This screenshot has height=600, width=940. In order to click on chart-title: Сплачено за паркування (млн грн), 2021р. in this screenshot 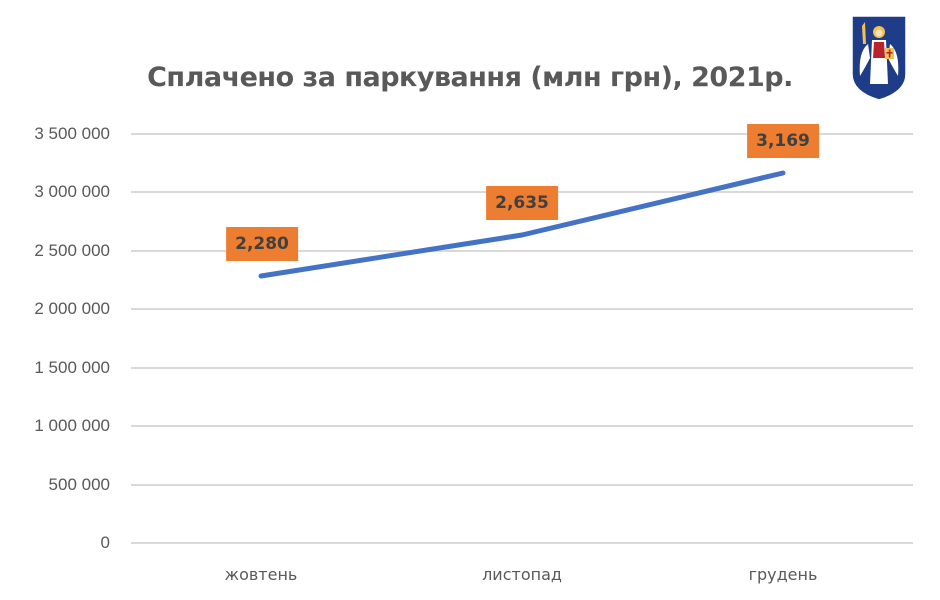, I will do `click(470, 77)`.